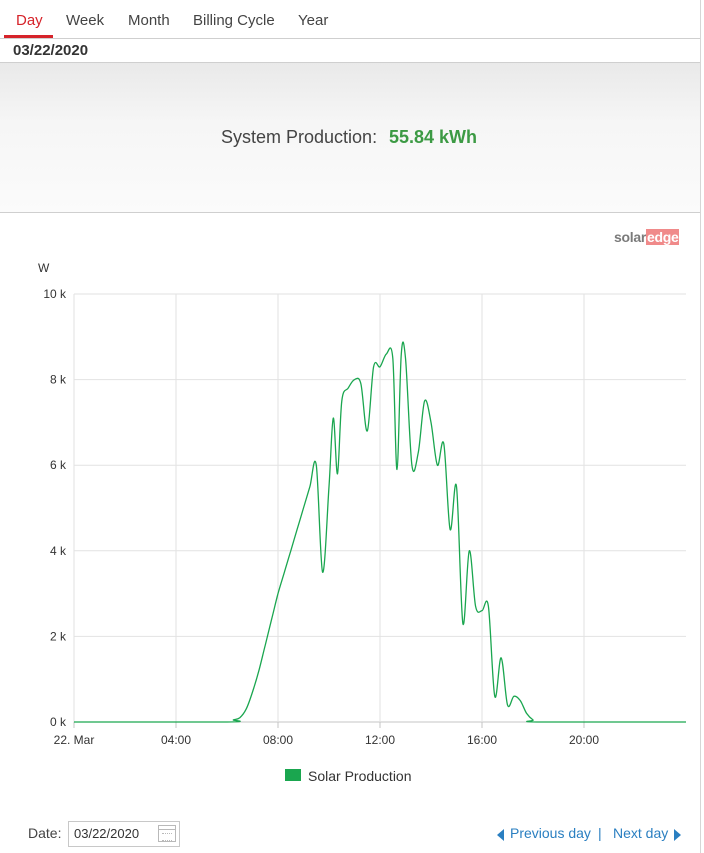  Describe the element at coordinates (167, 833) in the screenshot. I see `calendar-icon` at that location.